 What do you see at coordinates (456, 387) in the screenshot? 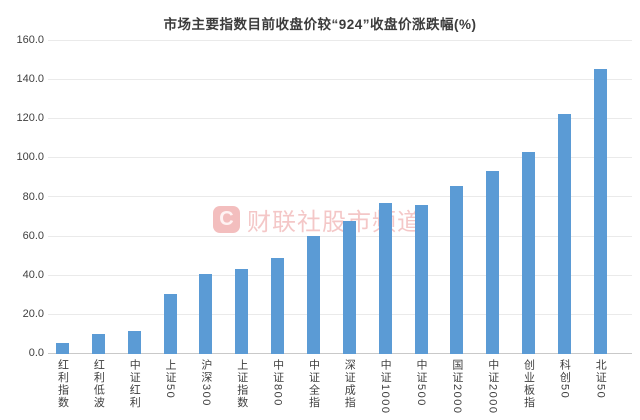
I see `x-axis-category-label: 国证2000` at bounding box center [456, 387].